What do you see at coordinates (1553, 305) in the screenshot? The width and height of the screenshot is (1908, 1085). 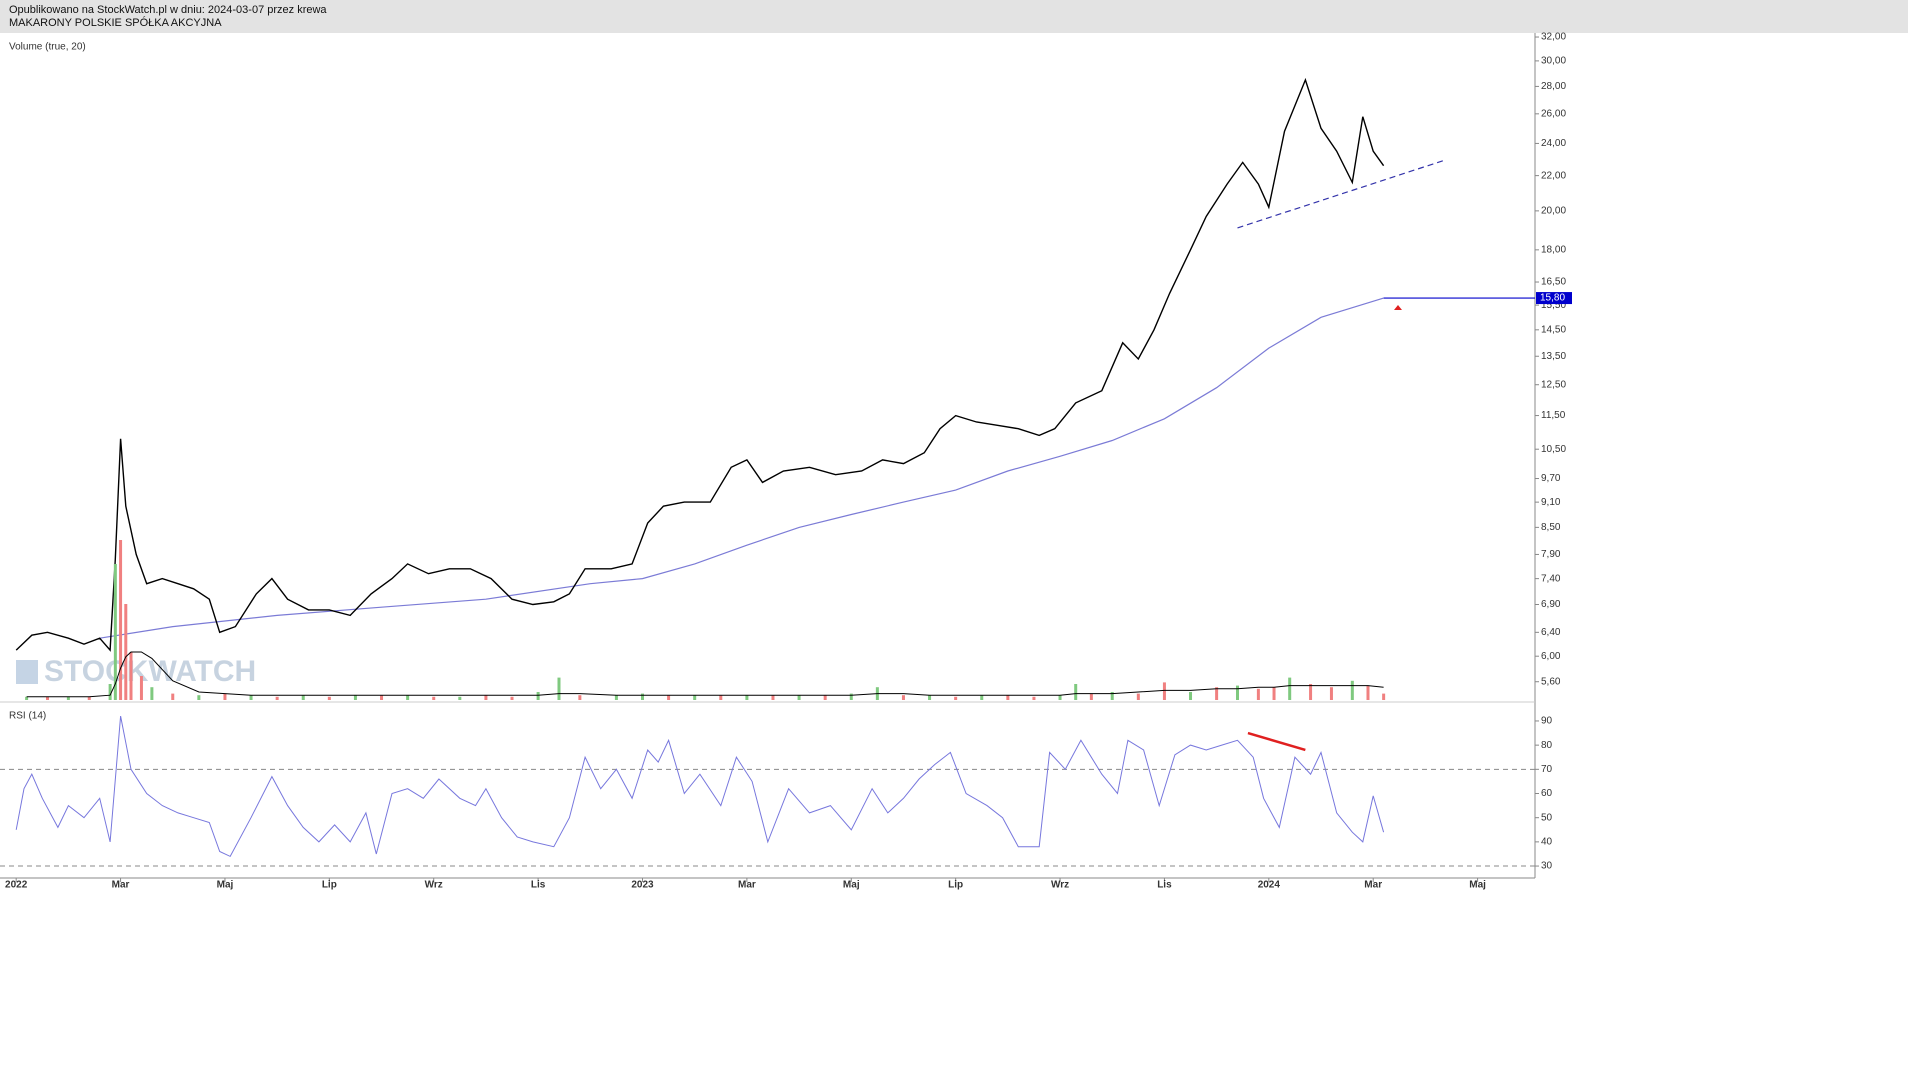 I see `y-tick-label: 15,50` at bounding box center [1553, 305].